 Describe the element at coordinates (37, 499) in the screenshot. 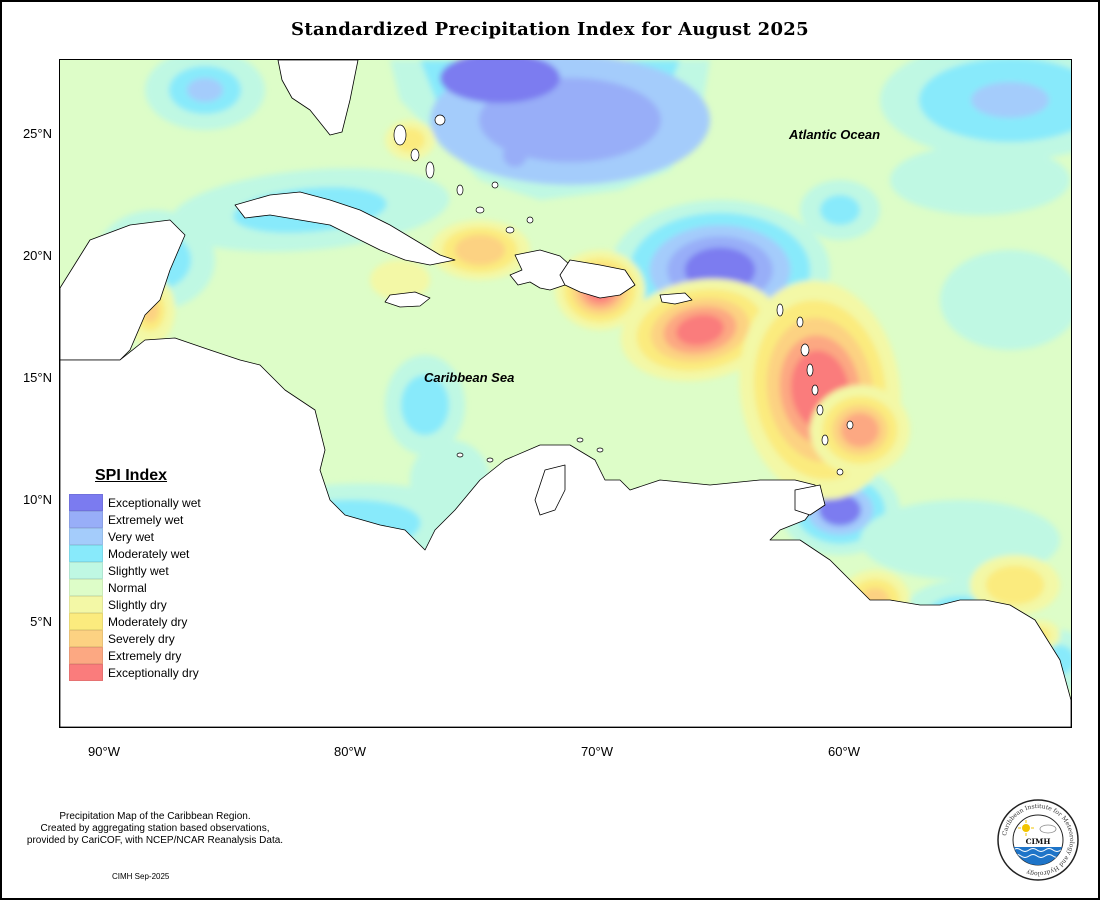

I see `lat-label-10n: 10°N` at that location.